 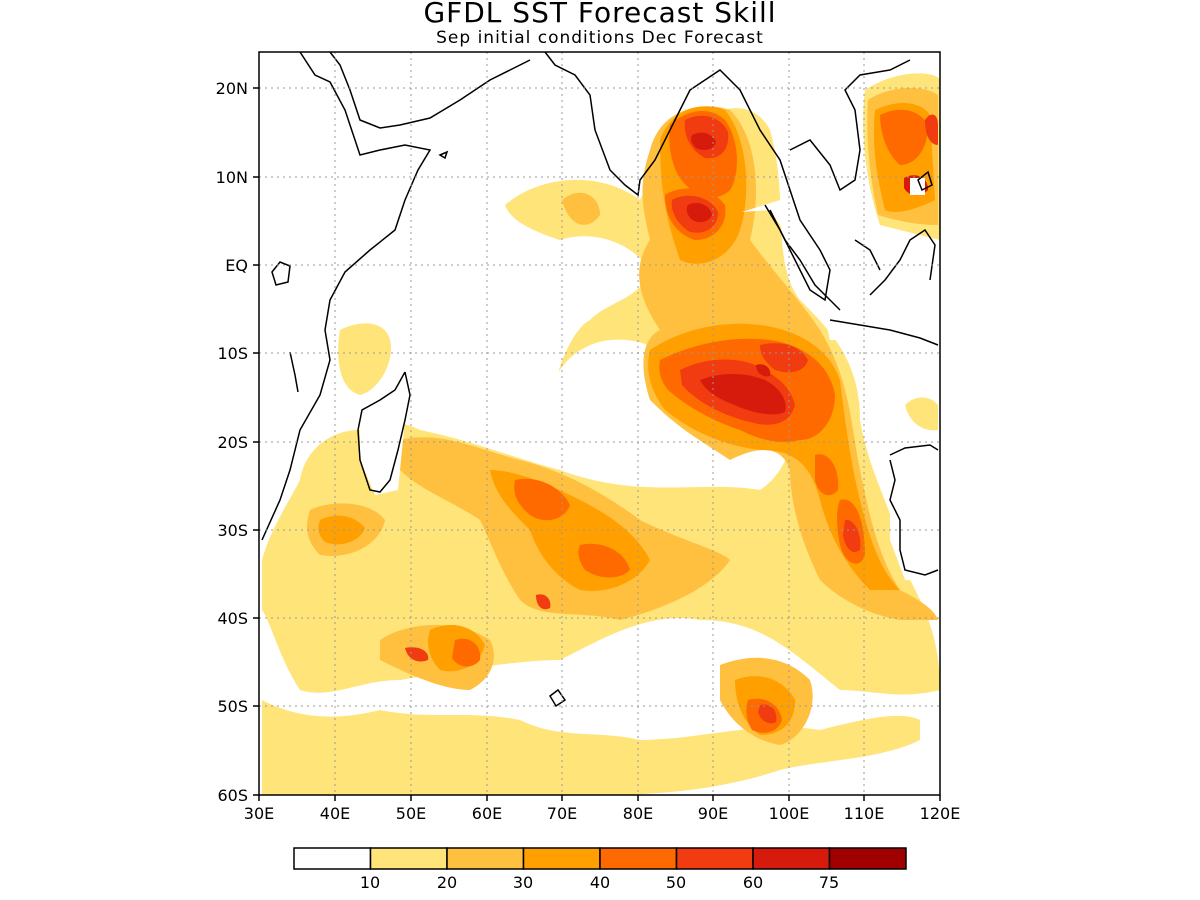 I want to click on color-legend: 10 20 30 40 50 60 75, so click(x=600, y=869).